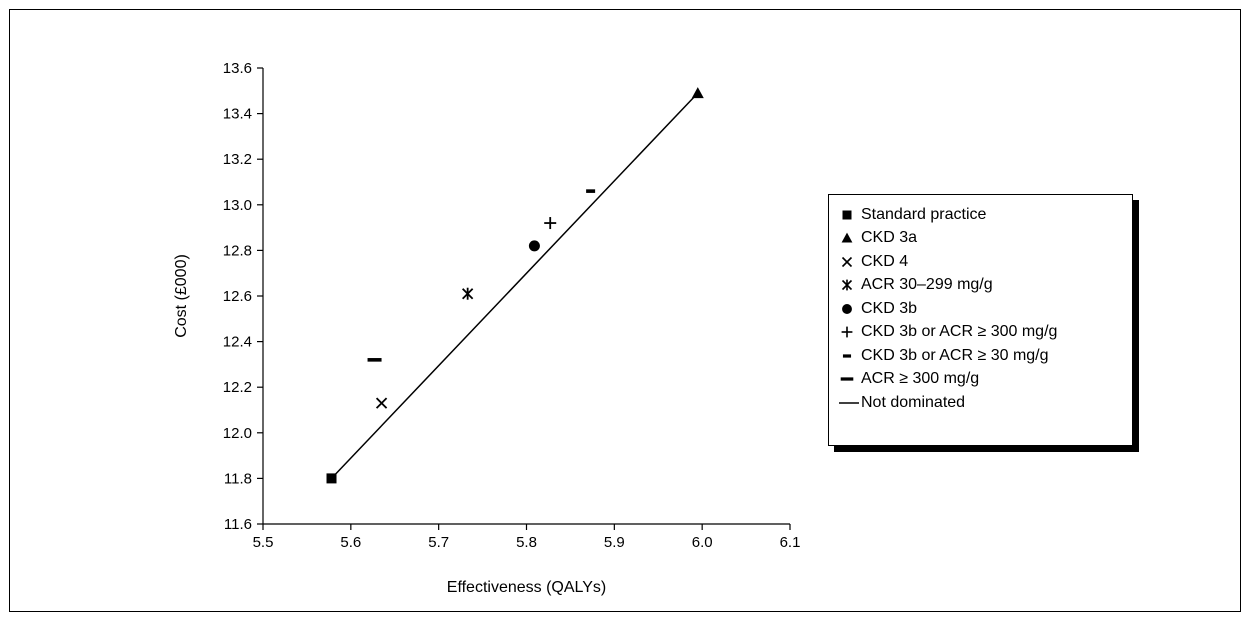 The height and width of the screenshot is (623, 1253). Describe the element at coordinates (238, 478) in the screenshot. I see `y-tick-label: 11.8` at that location.